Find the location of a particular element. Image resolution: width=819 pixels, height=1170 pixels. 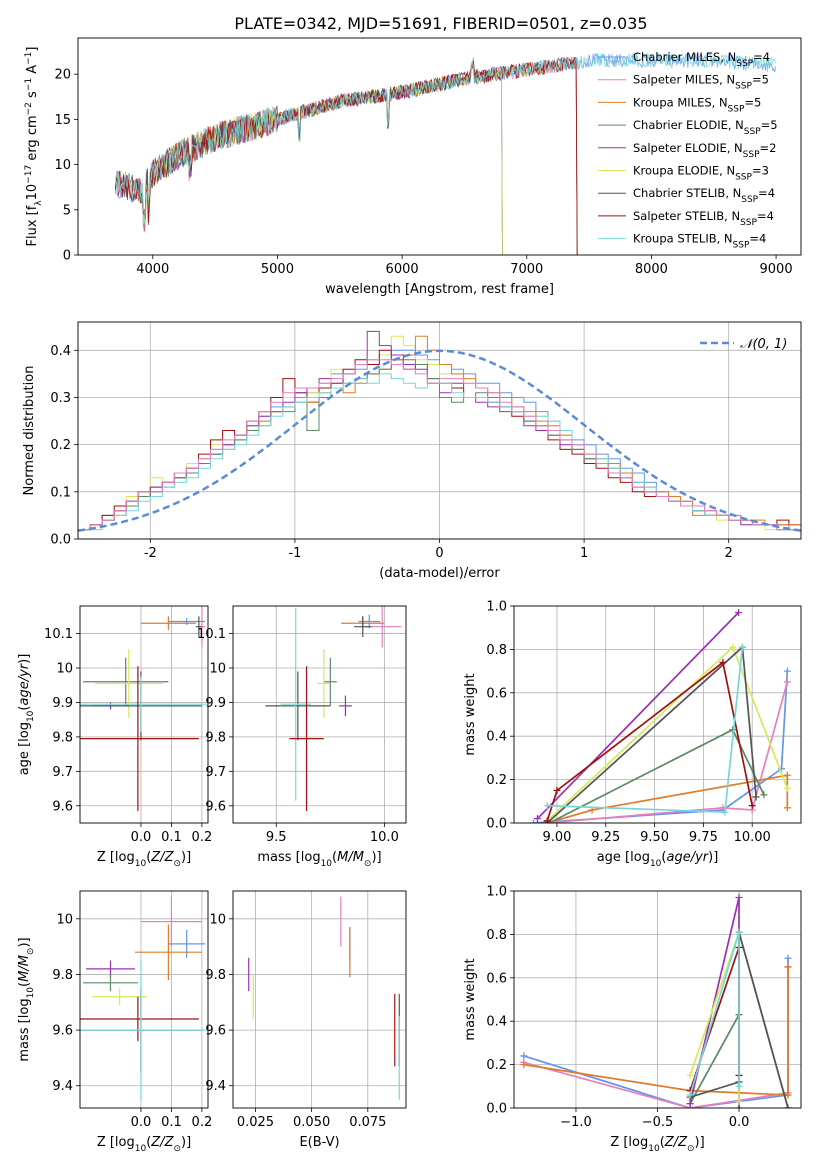

label-part: E(B-V) is located at coordinates (319, 1142).